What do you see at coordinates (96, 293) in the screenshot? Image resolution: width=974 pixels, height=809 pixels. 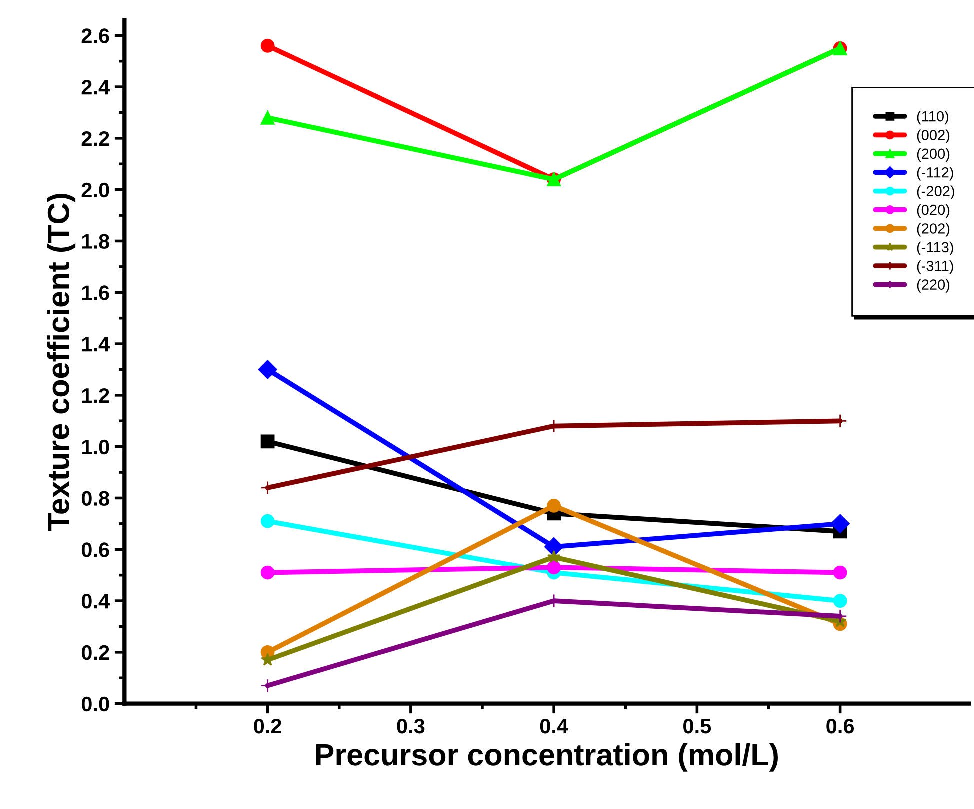 I see `y-tick-label: 1.6` at bounding box center [96, 293].